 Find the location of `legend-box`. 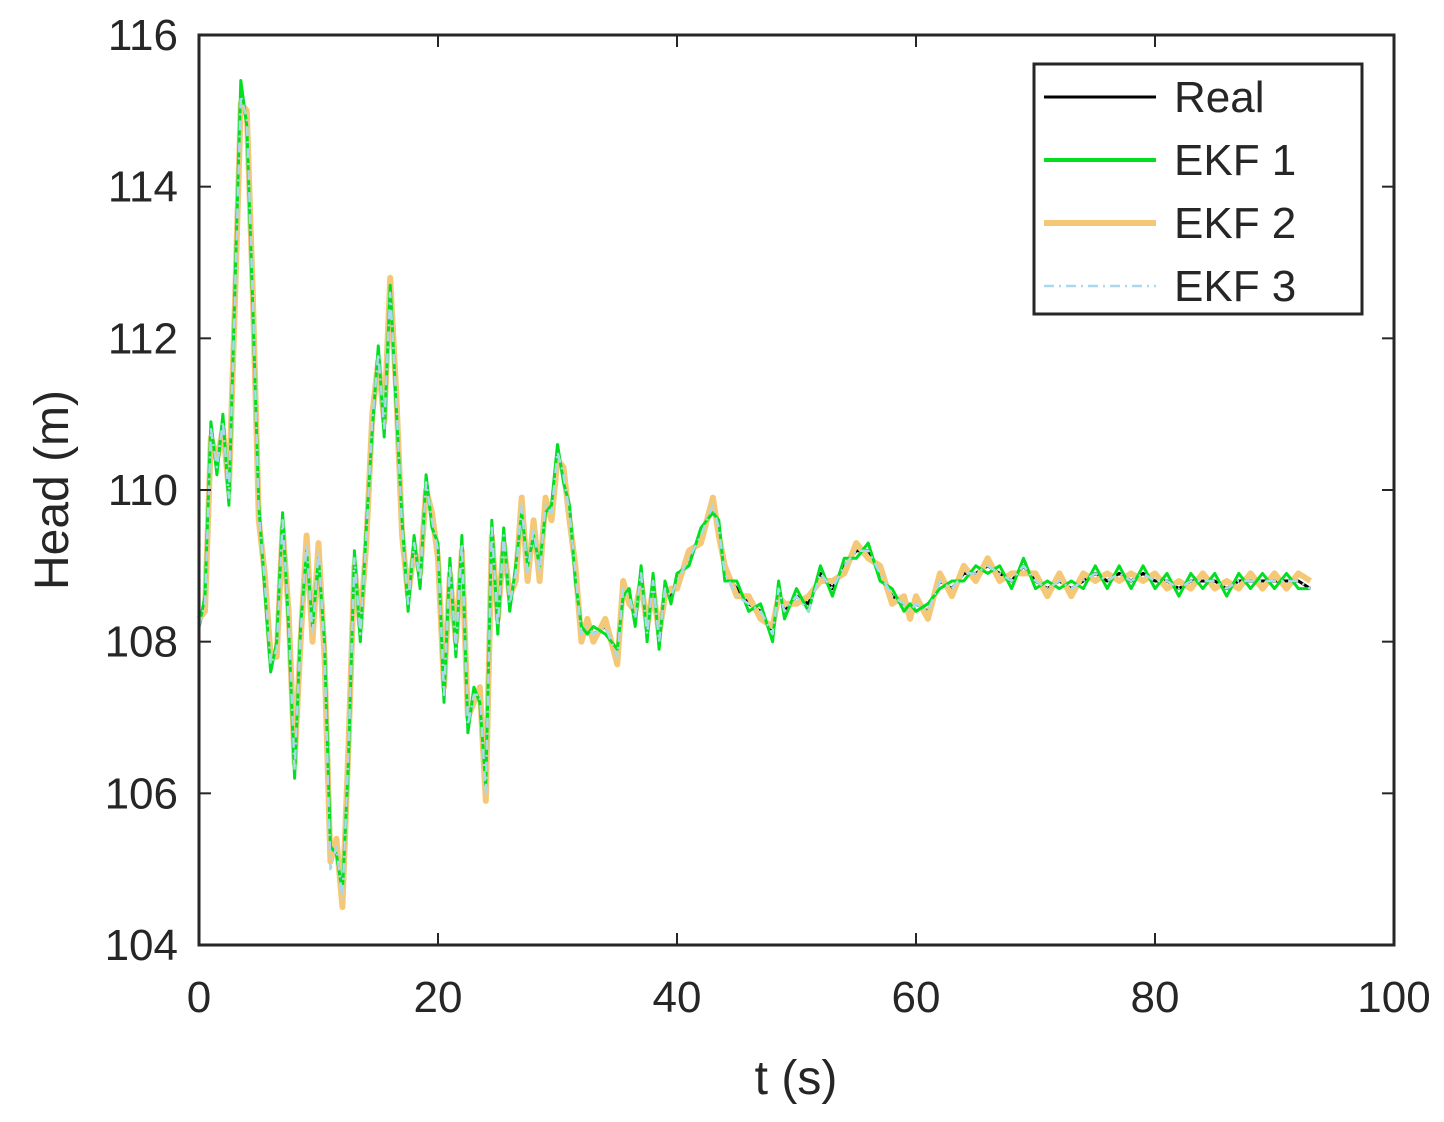

legend-box is located at coordinates (1198, 189).